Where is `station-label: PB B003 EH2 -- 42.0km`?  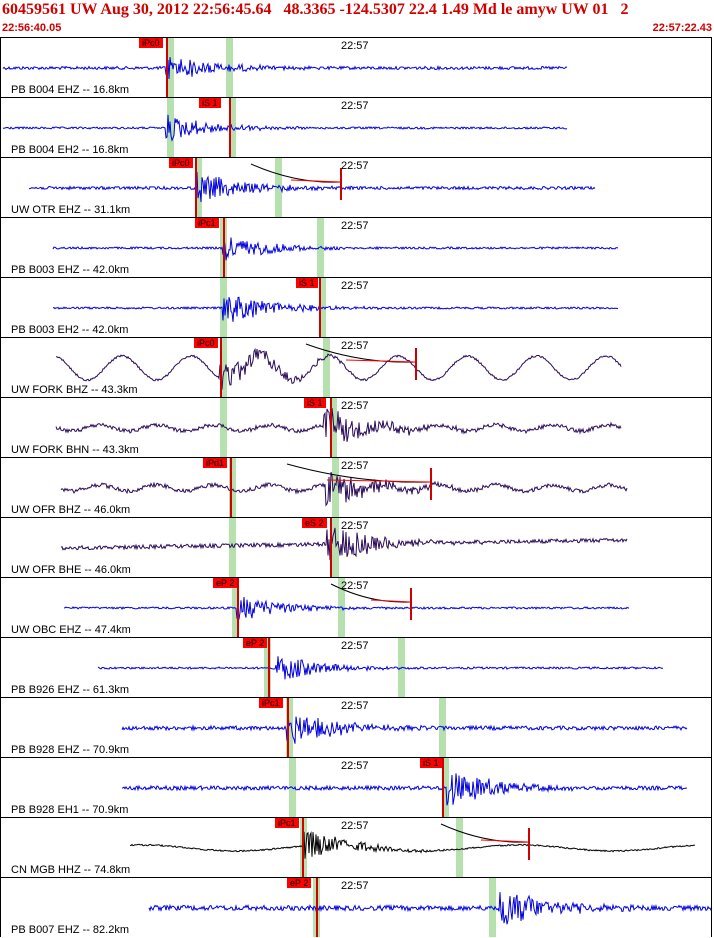 station-label: PB B003 EH2 -- 42.0km is located at coordinates (70, 330).